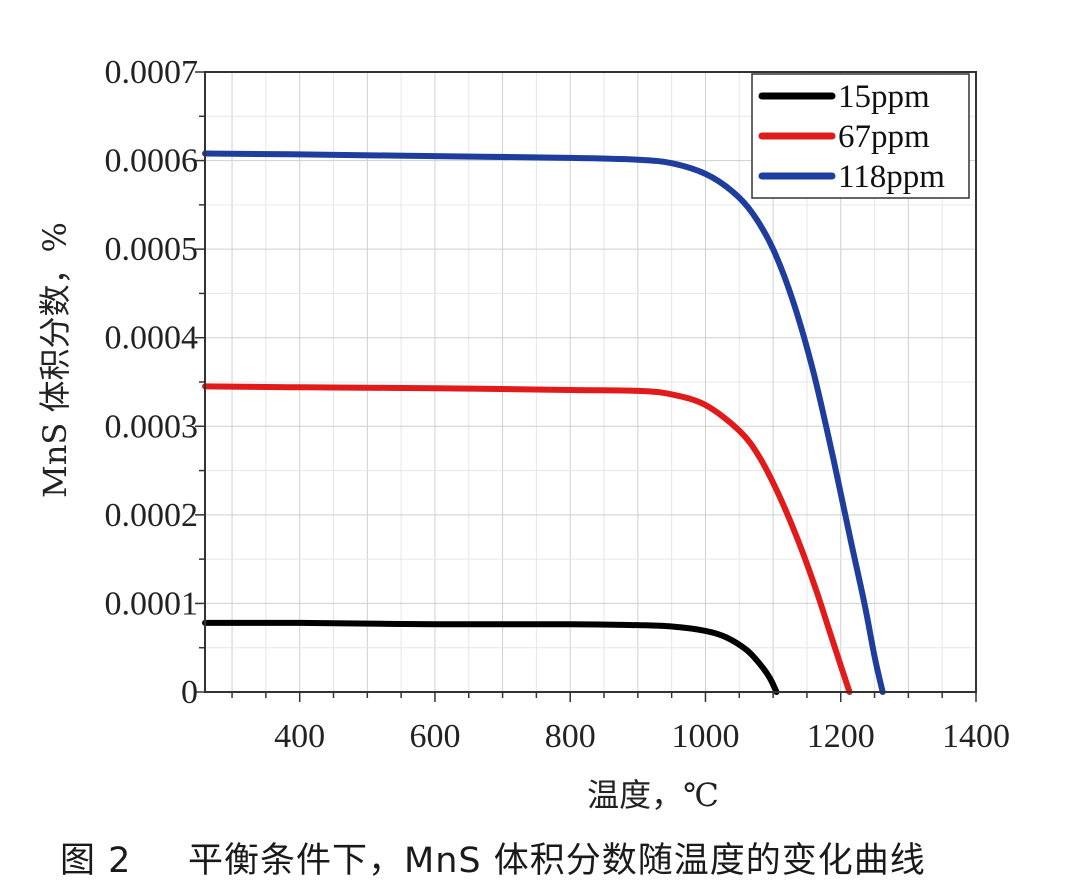 The width and height of the screenshot is (1080, 891). I want to click on figure-caption: 图 2 平衡条件下，MnS 体积分数随温度的变化曲线, so click(540, 856).